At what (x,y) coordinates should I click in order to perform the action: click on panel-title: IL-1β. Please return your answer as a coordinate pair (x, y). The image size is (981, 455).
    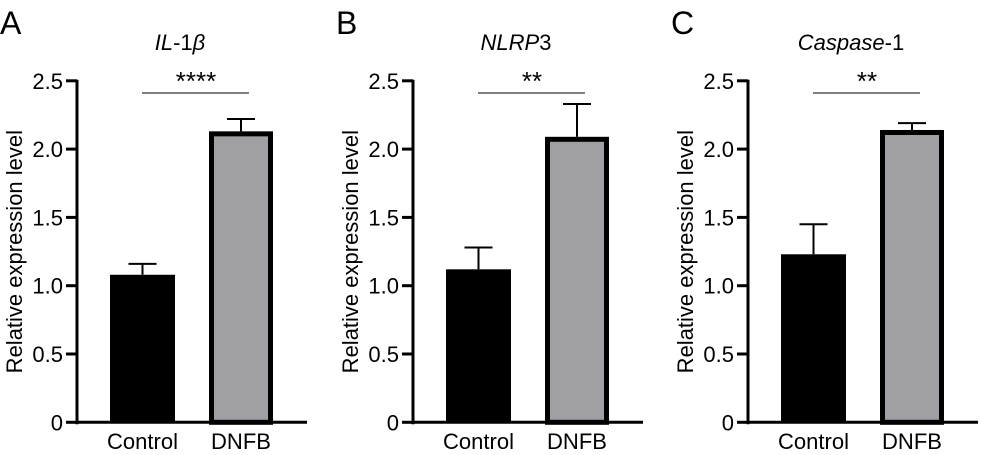
    Looking at the image, I should click on (180, 42).